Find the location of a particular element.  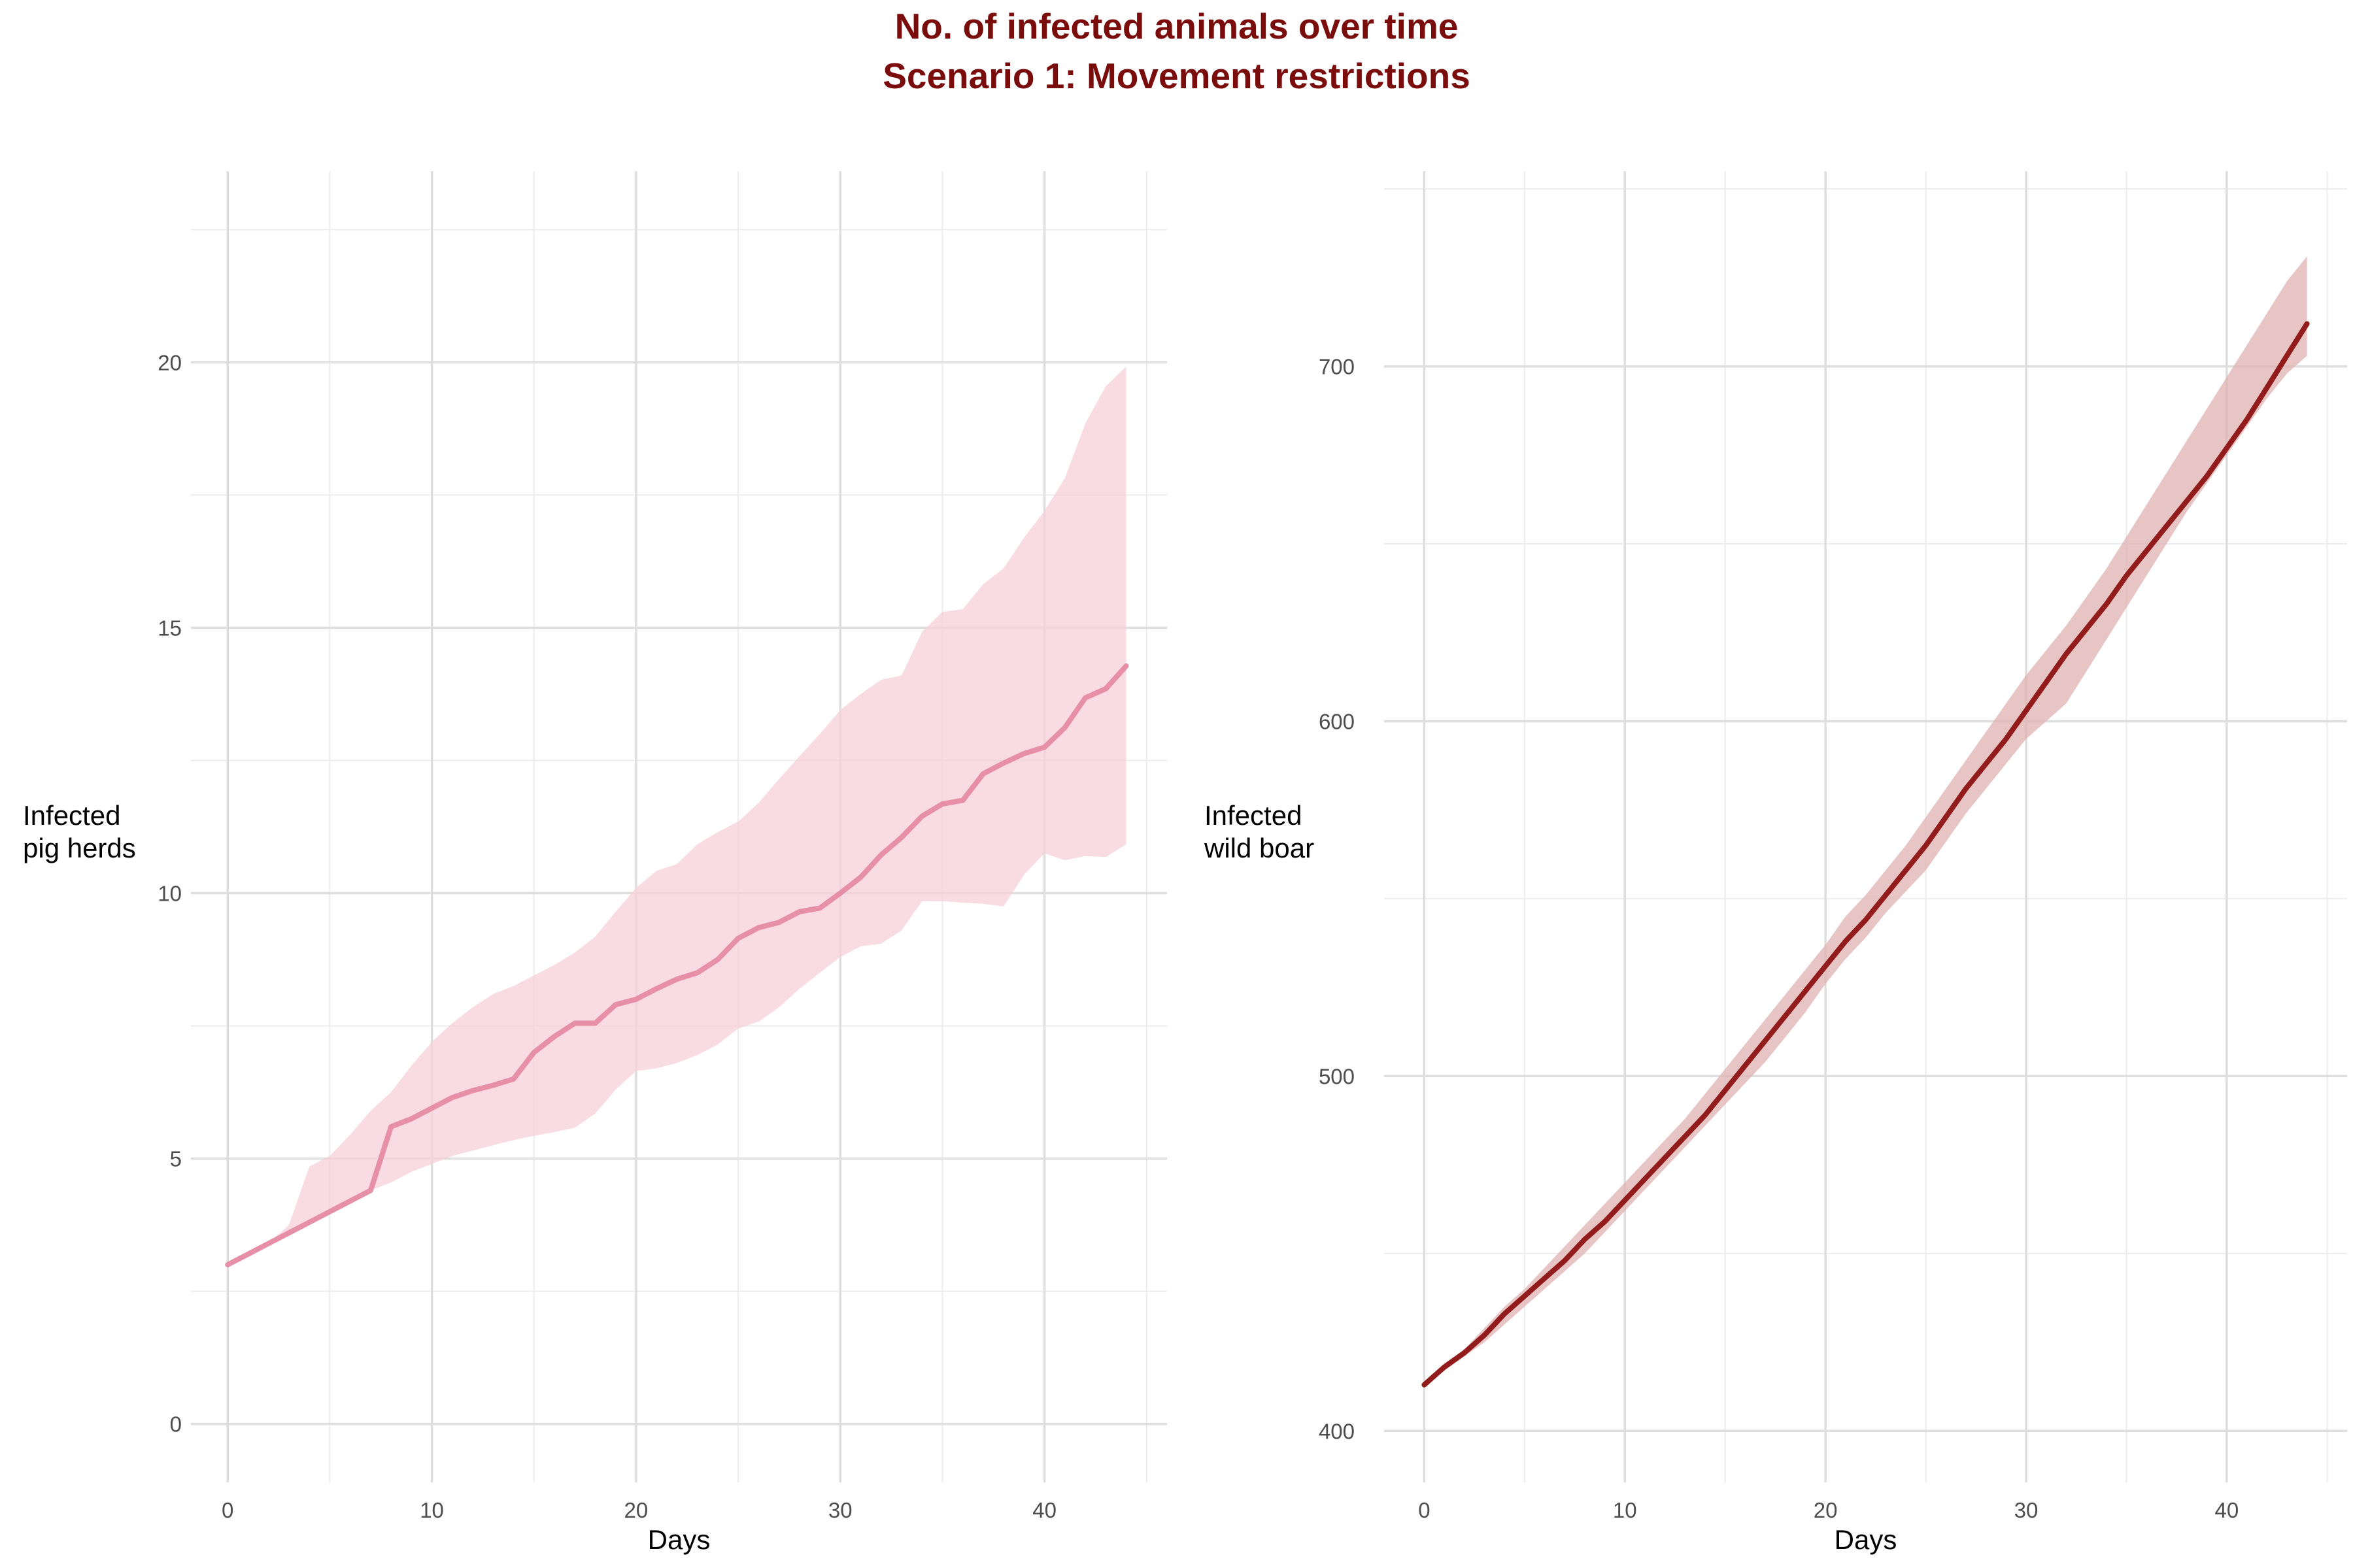

title-line-1: No. of infected animals over time is located at coordinates (1176, 26).